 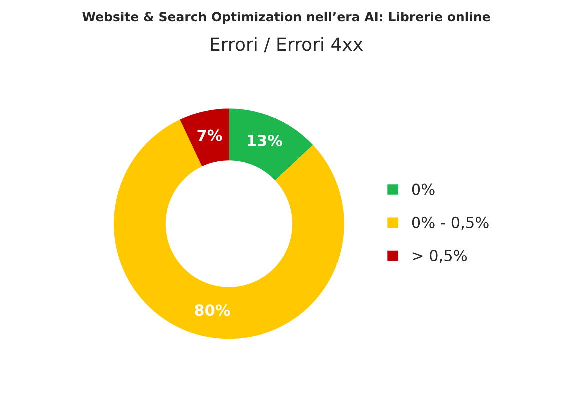 What do you see at coordinates (450, 223) in the screenshot?
I see `legend-label: 0% - 0,5%` at bounding box center [450, 223].